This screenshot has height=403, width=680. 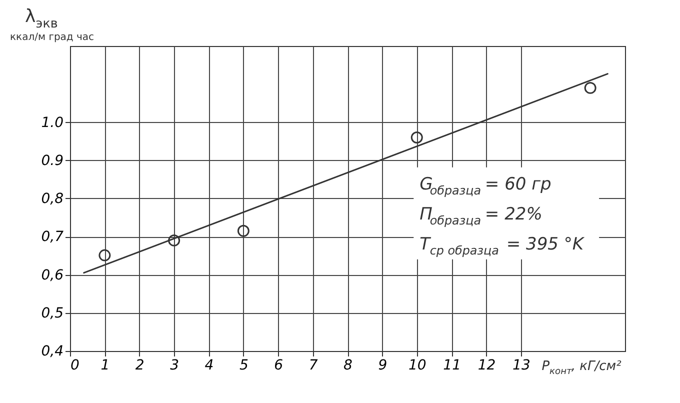 I want to click on y-tick-label: 0,6, so click(x=52, y=275).